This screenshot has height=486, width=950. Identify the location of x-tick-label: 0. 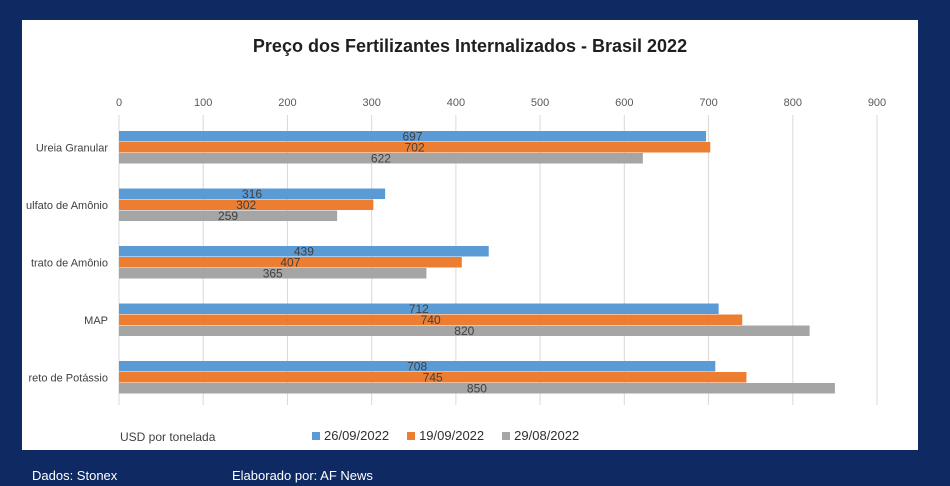
(119, 103).